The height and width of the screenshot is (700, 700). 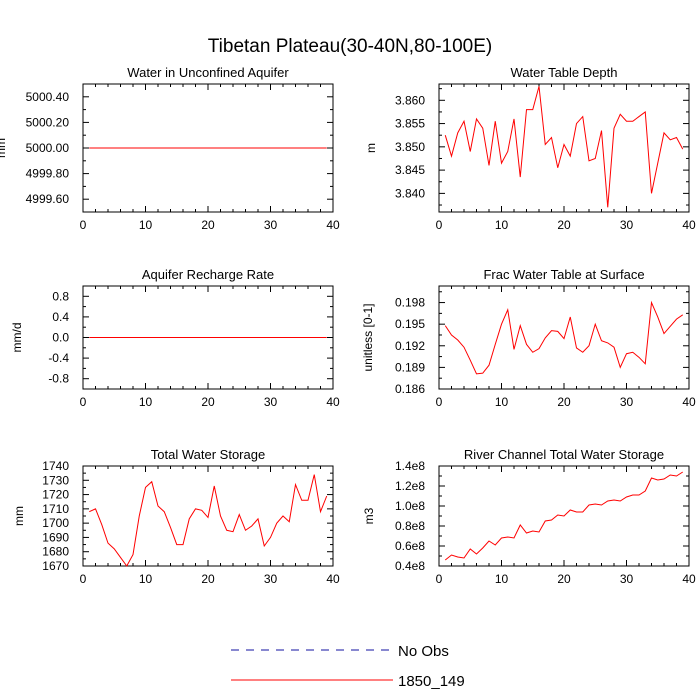 I want to click on y-tick-label: 0.189, so click(x=410, y=367).